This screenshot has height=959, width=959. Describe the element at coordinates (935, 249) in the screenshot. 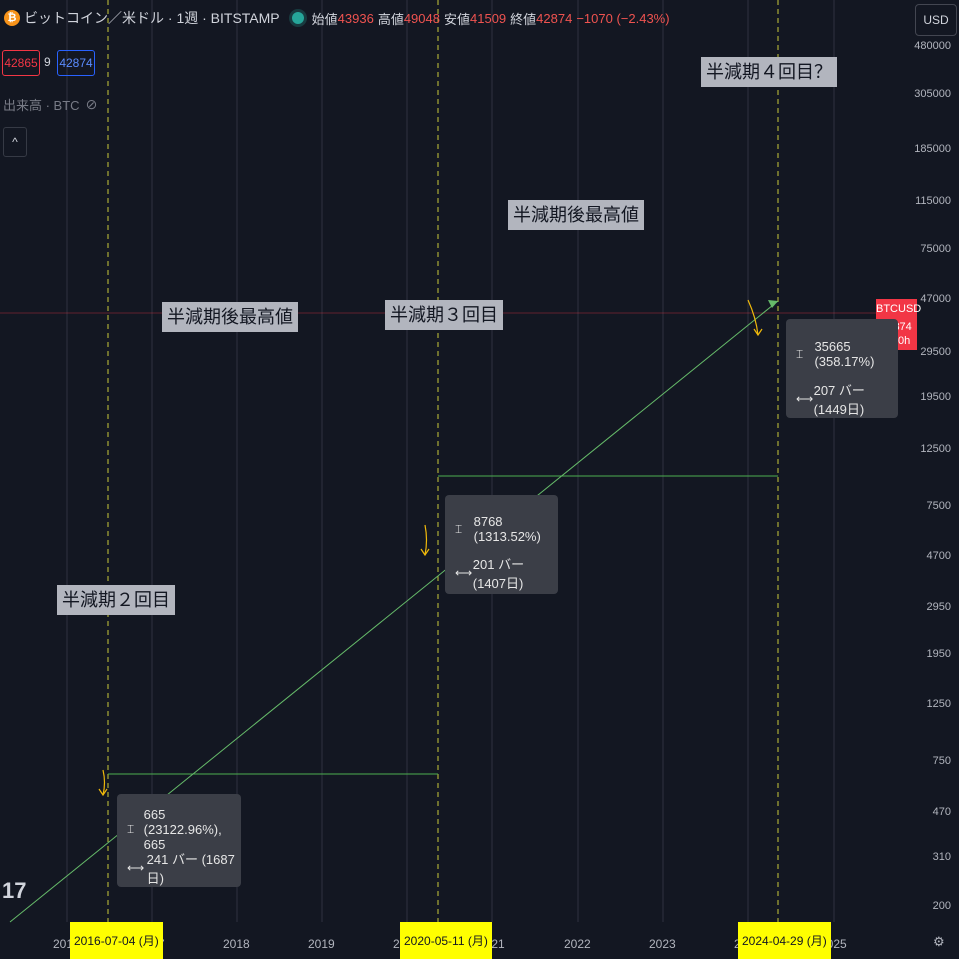

I see `price-axis-label: 75000` at that location.